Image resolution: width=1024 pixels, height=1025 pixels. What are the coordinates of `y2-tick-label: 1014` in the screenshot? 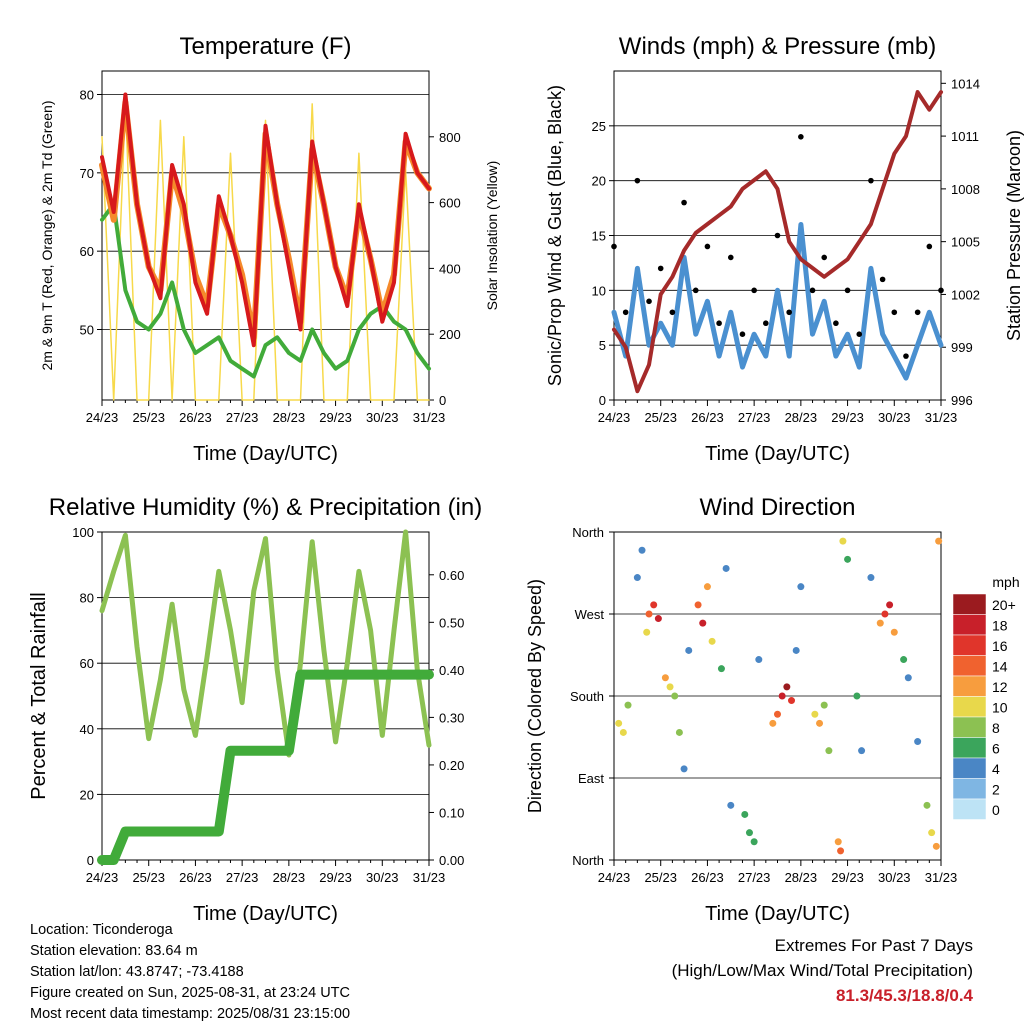 It's located at (965, 83).